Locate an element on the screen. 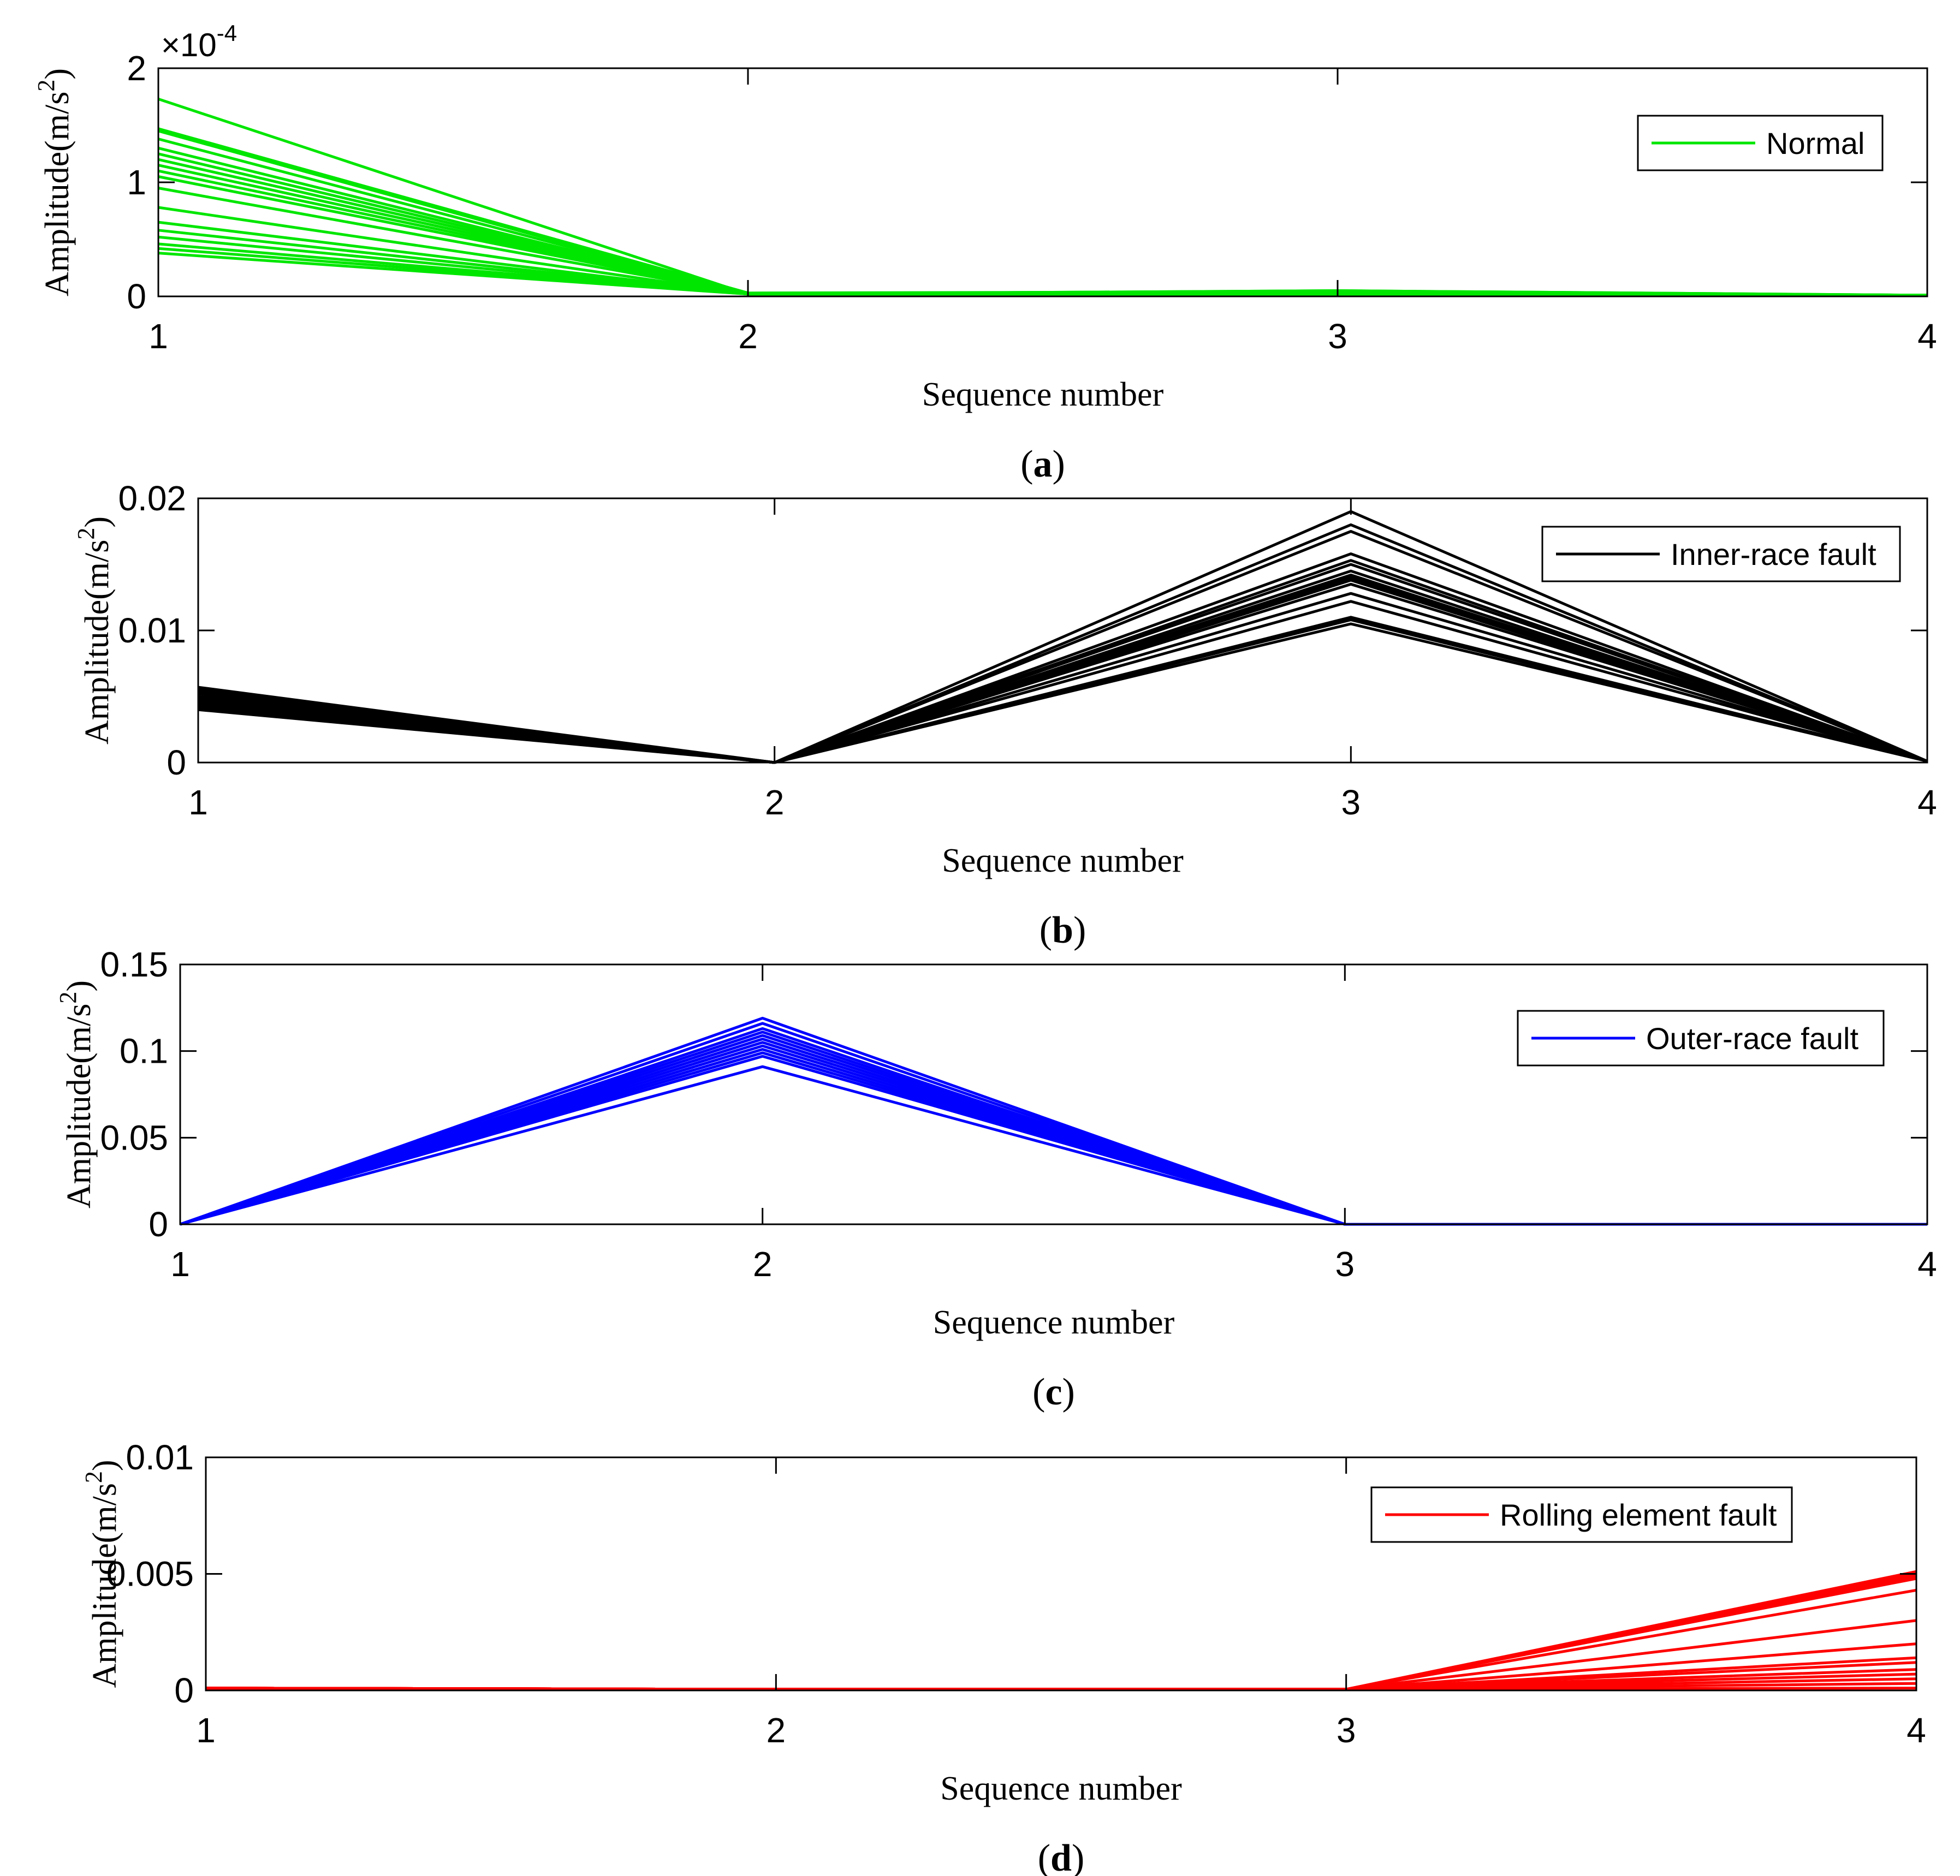 The height and width of the screenshot is (1876, 1960). legend: Normal is located at coordinates (1760, 143).